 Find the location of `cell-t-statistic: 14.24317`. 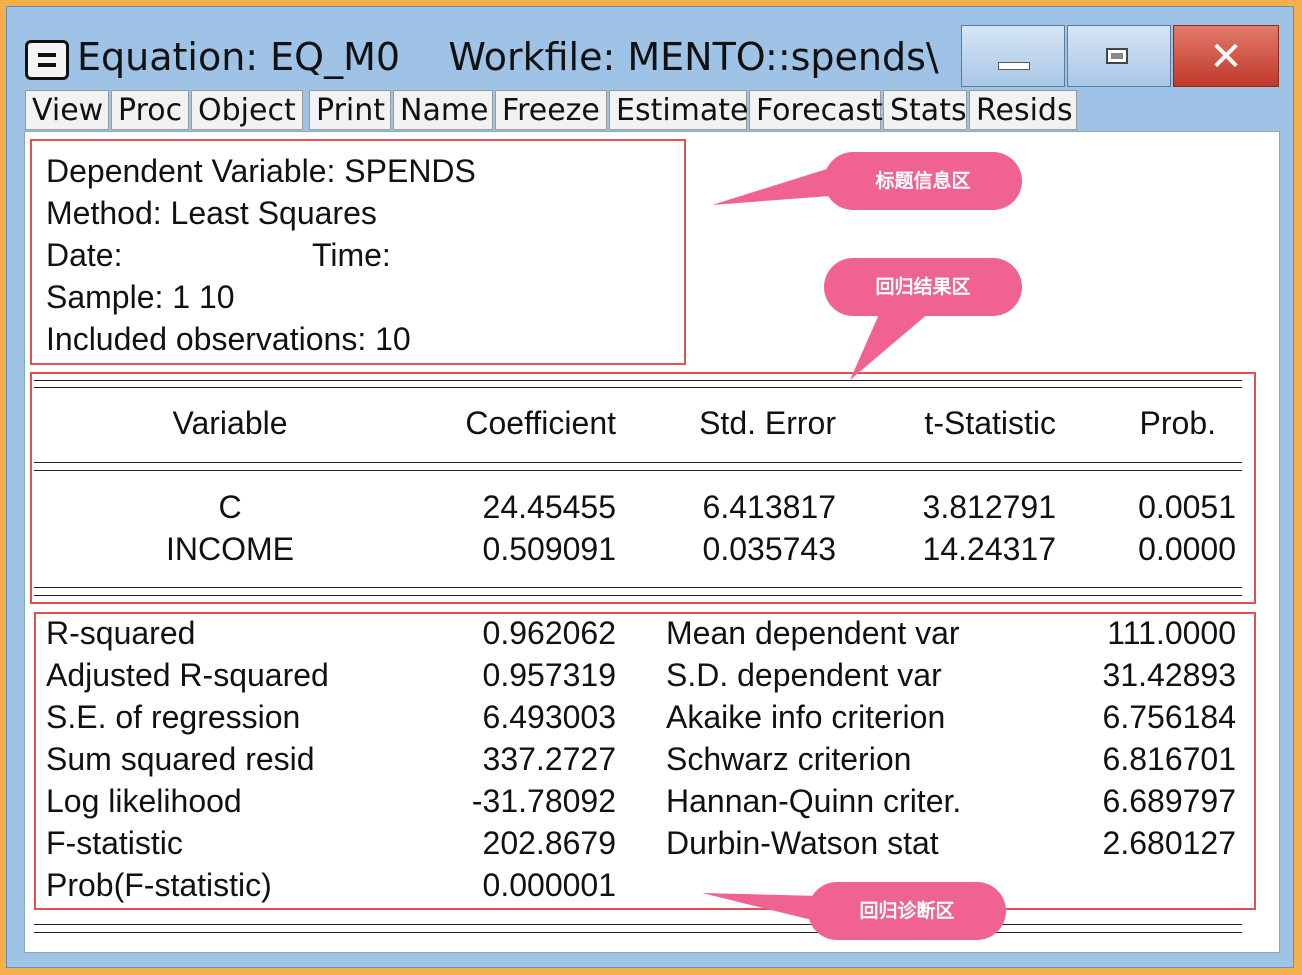

cell-t-statistic: 14.24317 is located at coordinates (989, 549).